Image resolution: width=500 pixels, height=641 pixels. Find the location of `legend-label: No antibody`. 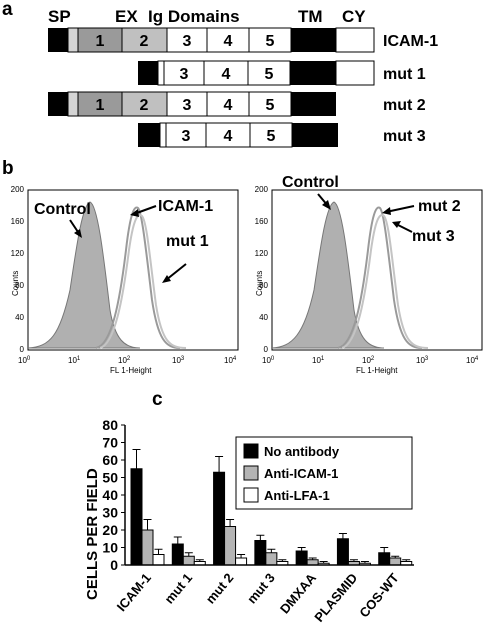

legend-label: No antibody is located at coordinates (302, 451).